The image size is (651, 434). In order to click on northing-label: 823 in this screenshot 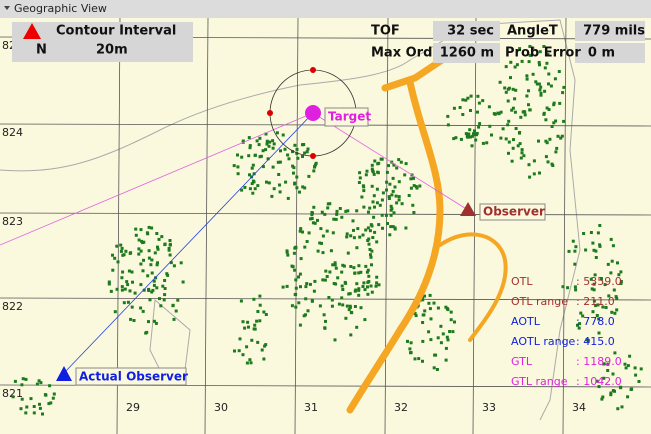, I will do `click(12, 221)`.